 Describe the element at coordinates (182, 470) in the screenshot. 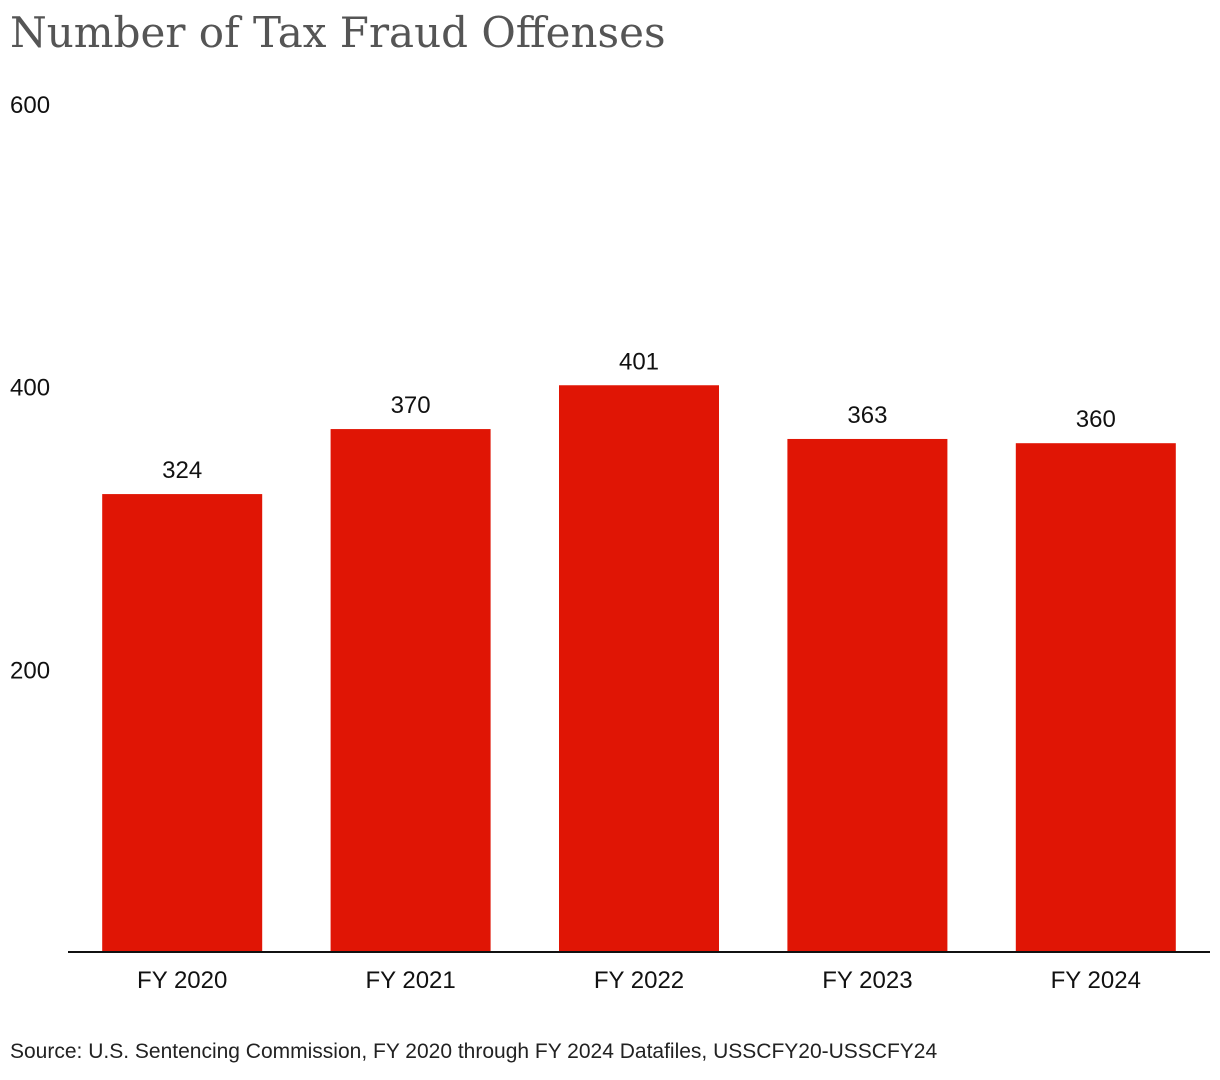

I see `bar-value-label: 324` at that location.